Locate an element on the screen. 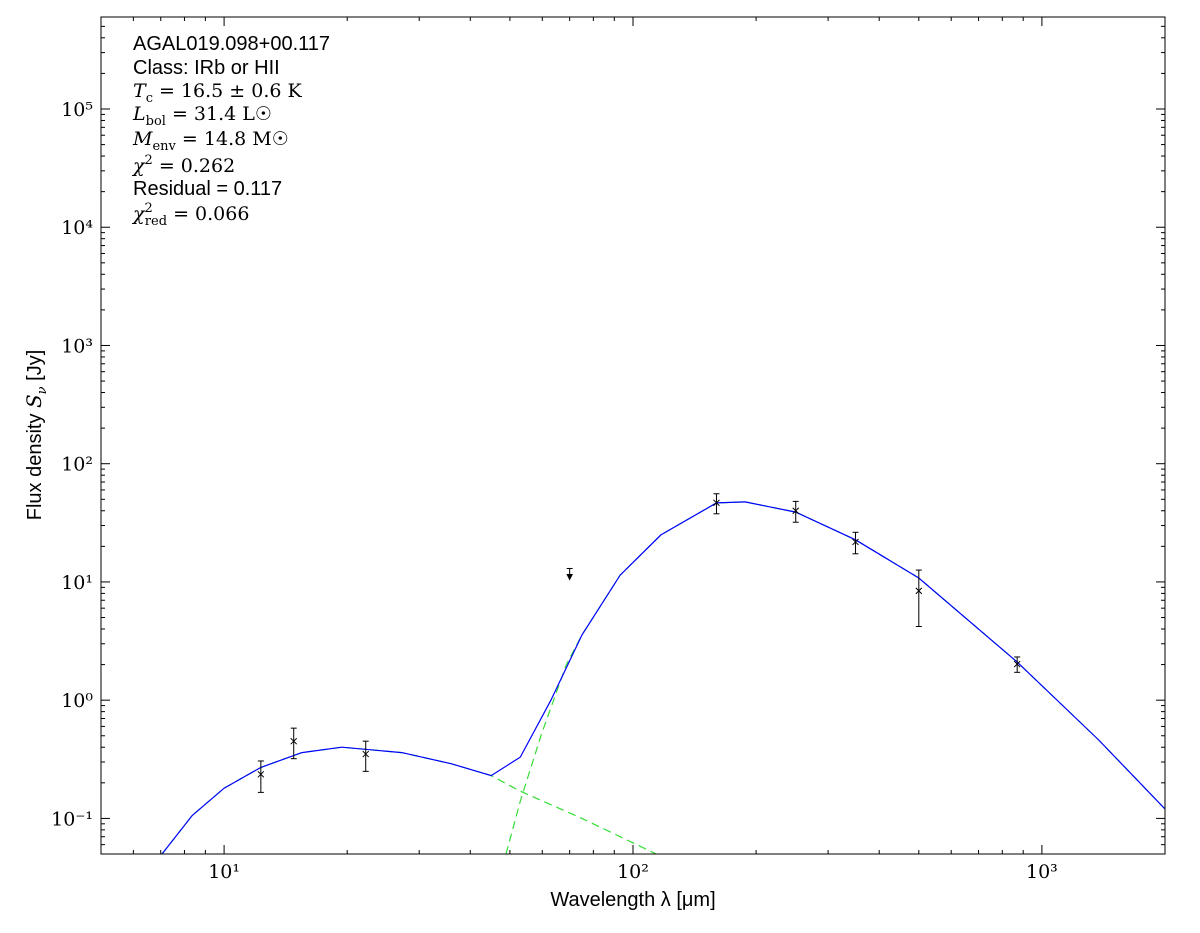 The height and width of the screenshot is (933, 1200). annotation: Residual = 0.117 is located at coordinates (207, 189).